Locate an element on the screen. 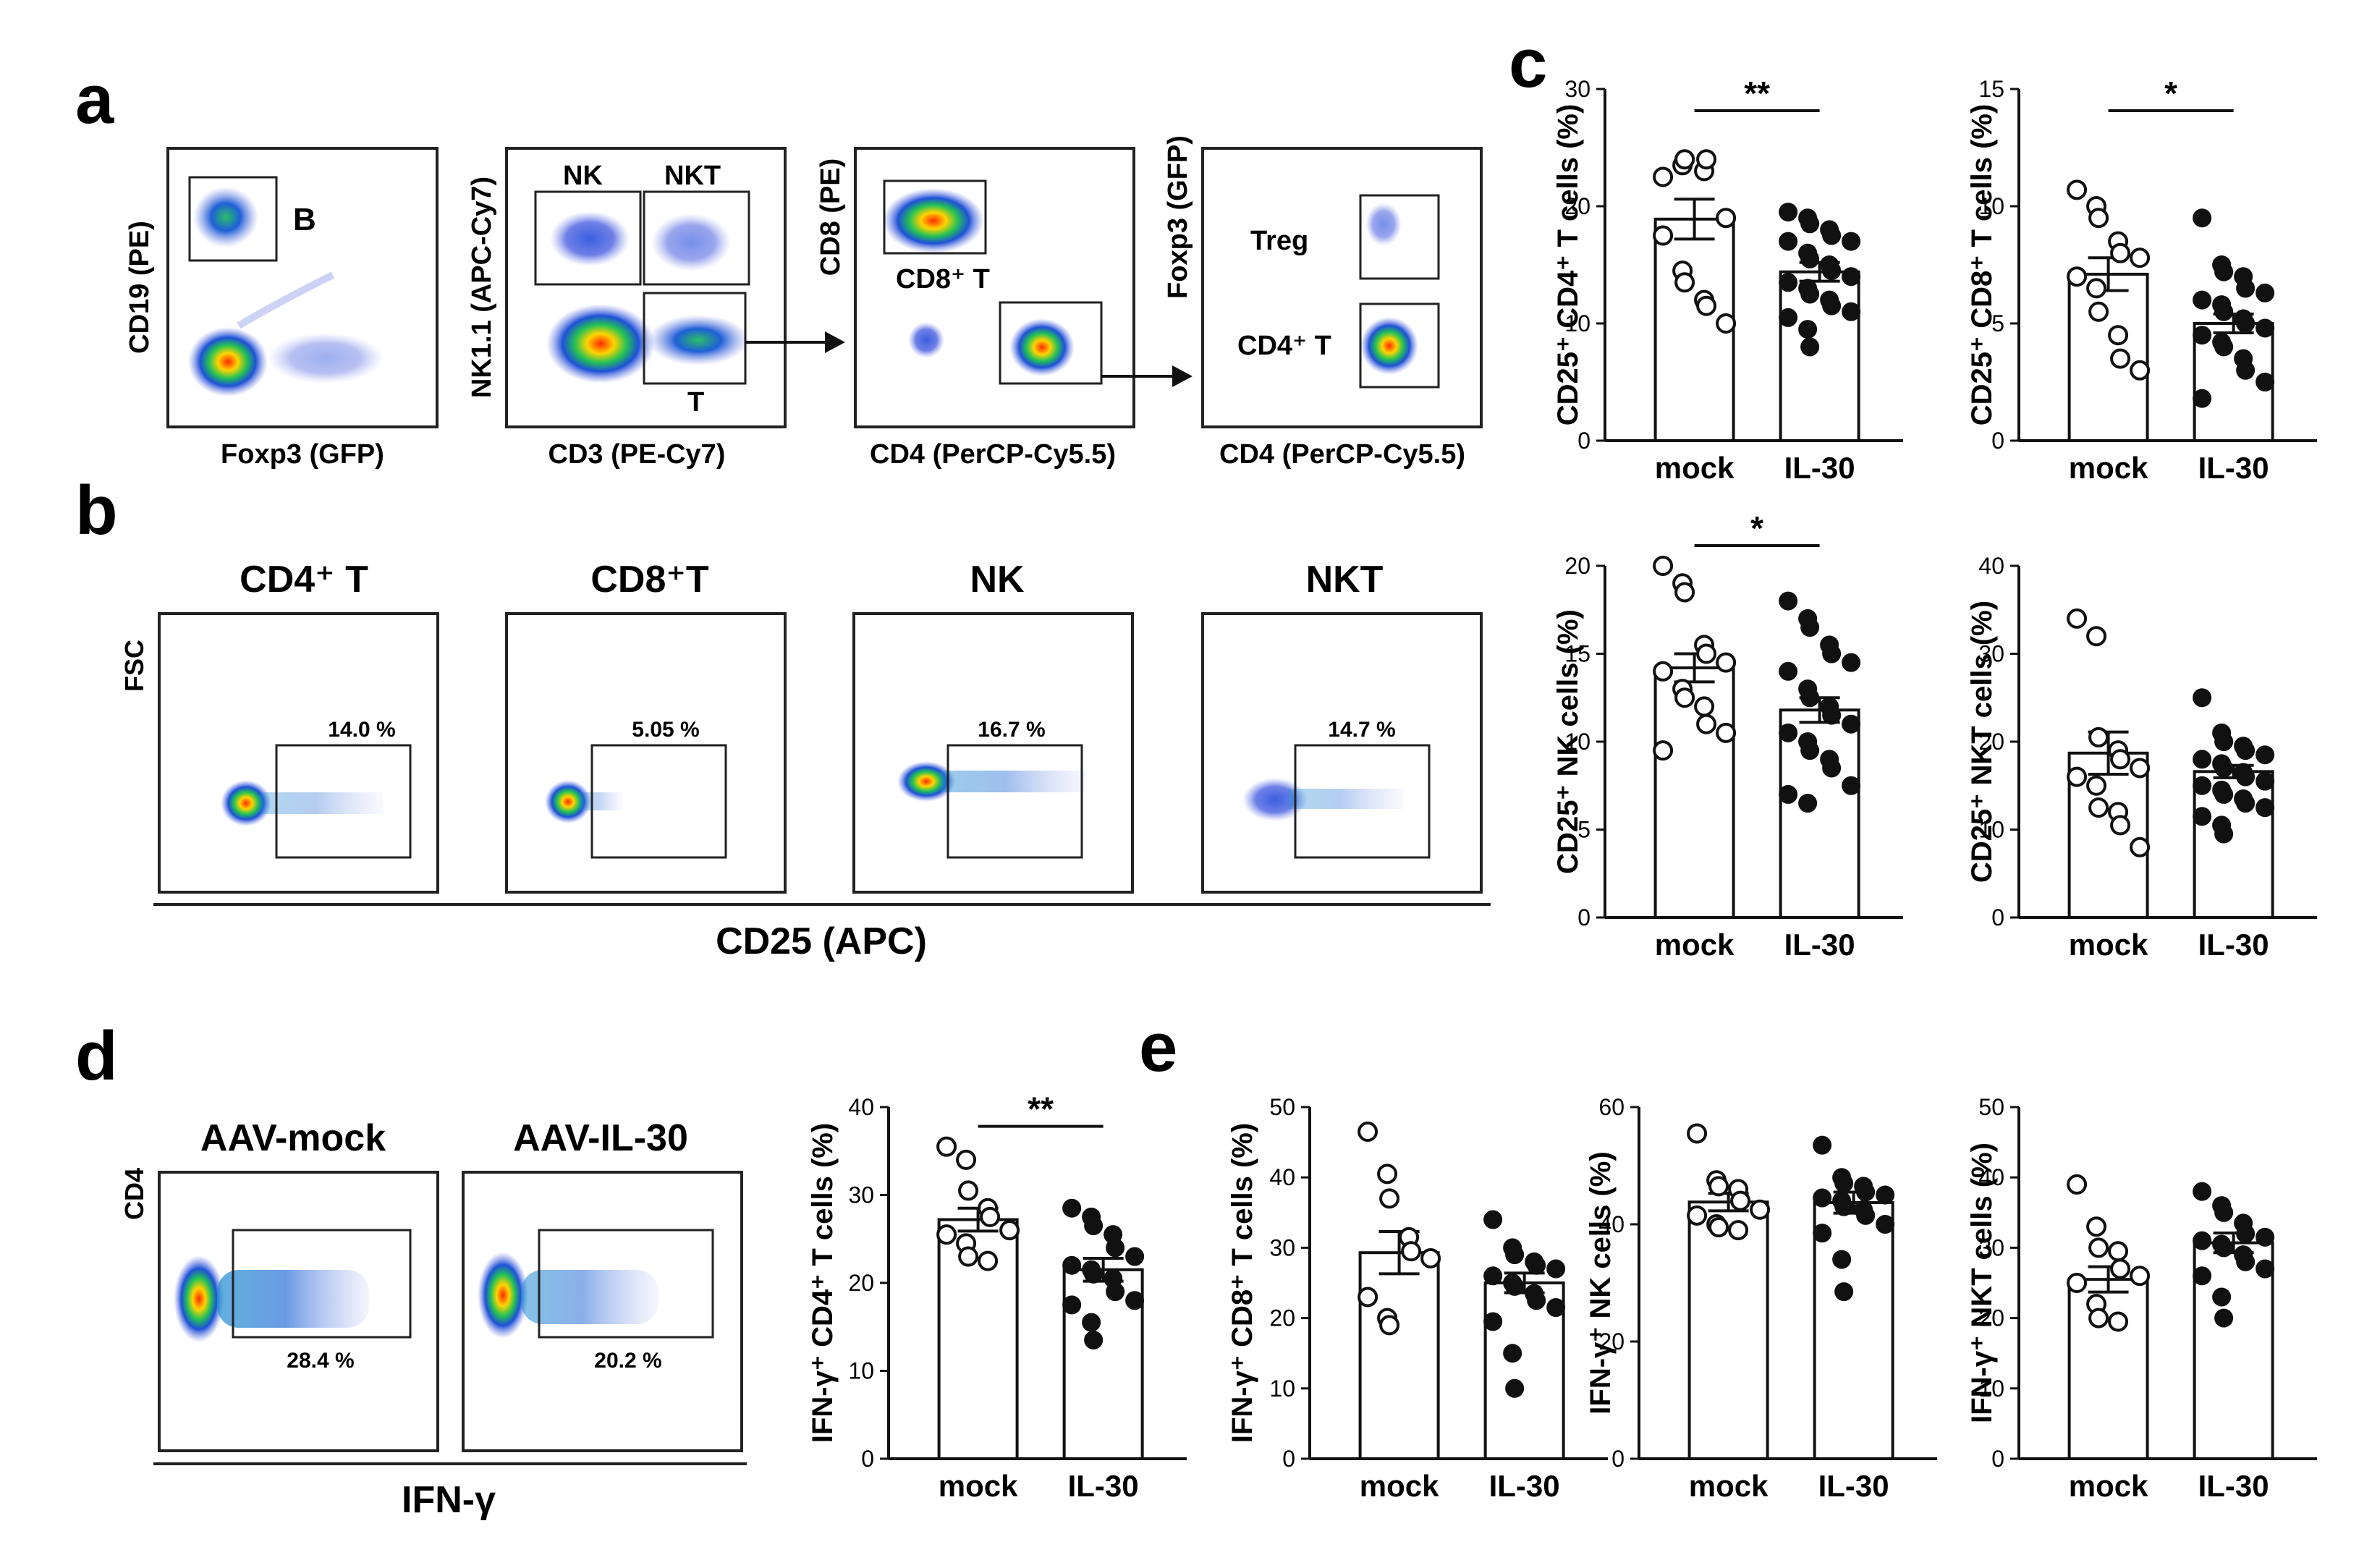  y-axis-label: CD25⁺ NK cells (%) is located at coordinates (1568, 741).